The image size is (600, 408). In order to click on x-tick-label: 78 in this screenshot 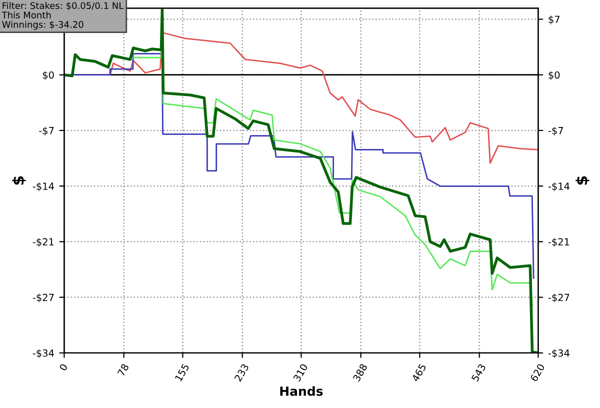, I will do `click(123, 369)`.